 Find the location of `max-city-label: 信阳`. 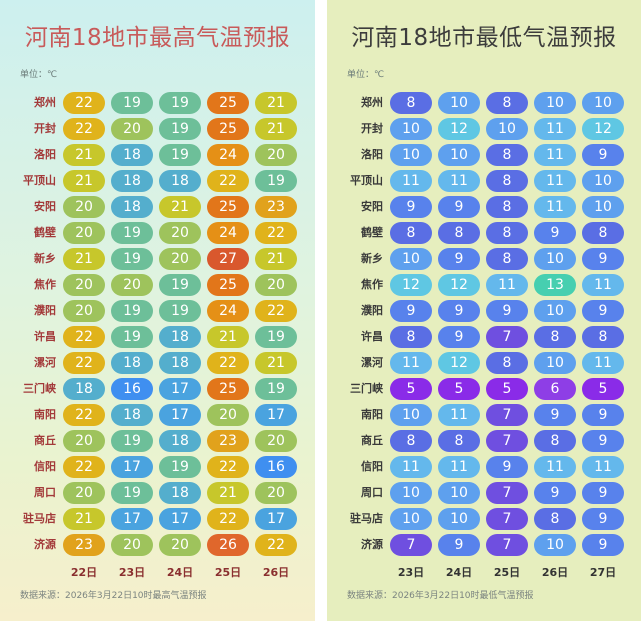

max-city-label: 信阳 is located at coordinates (45, 466).